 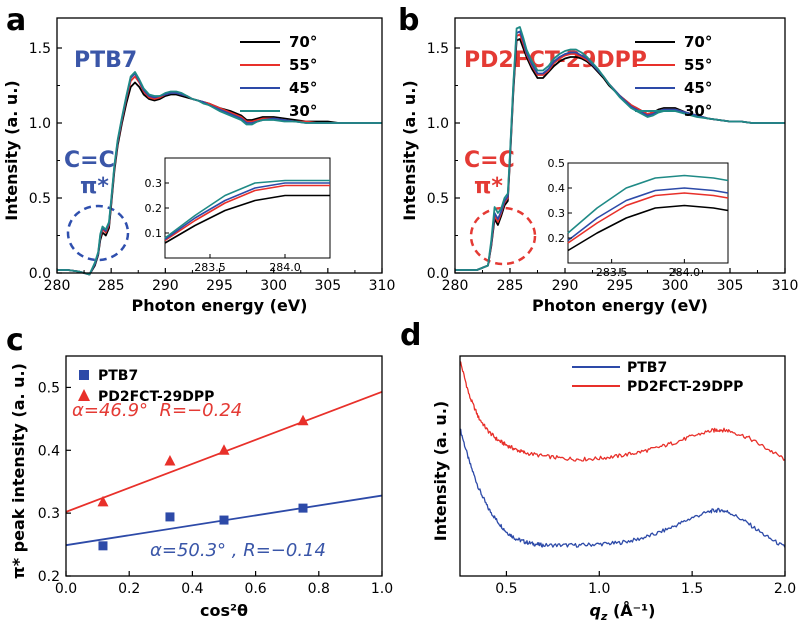 I want to click on y-axis-label: π* peak intensity (a. u.), so click(x=18, y=471).